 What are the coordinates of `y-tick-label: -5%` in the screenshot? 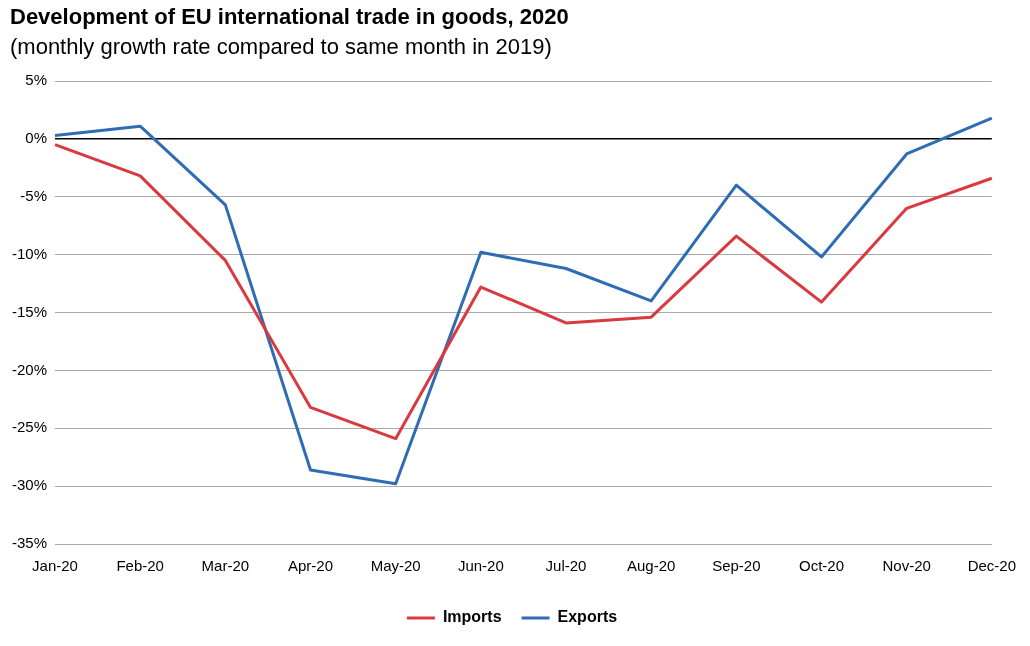 It's located at (34, 195).